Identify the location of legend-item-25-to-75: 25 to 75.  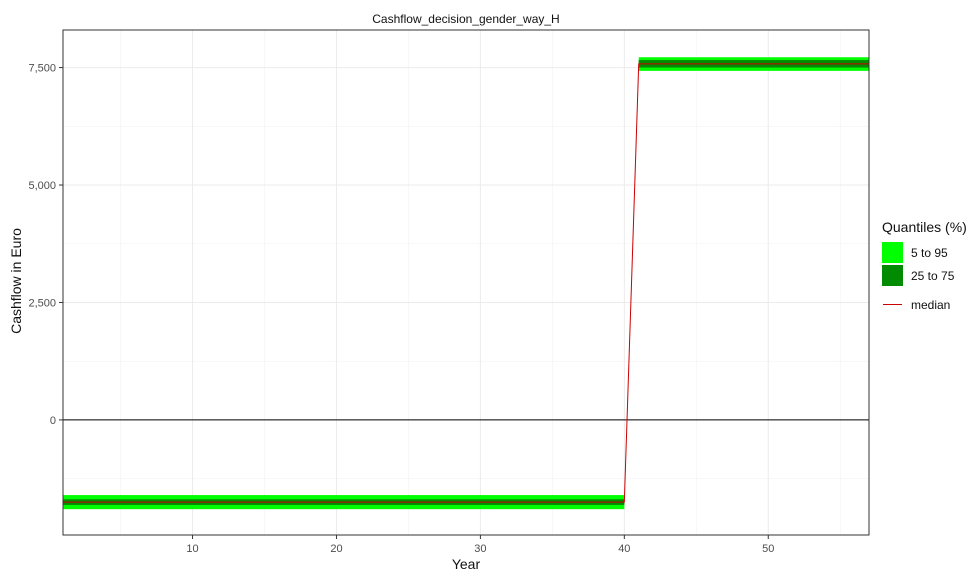
(924, 275).